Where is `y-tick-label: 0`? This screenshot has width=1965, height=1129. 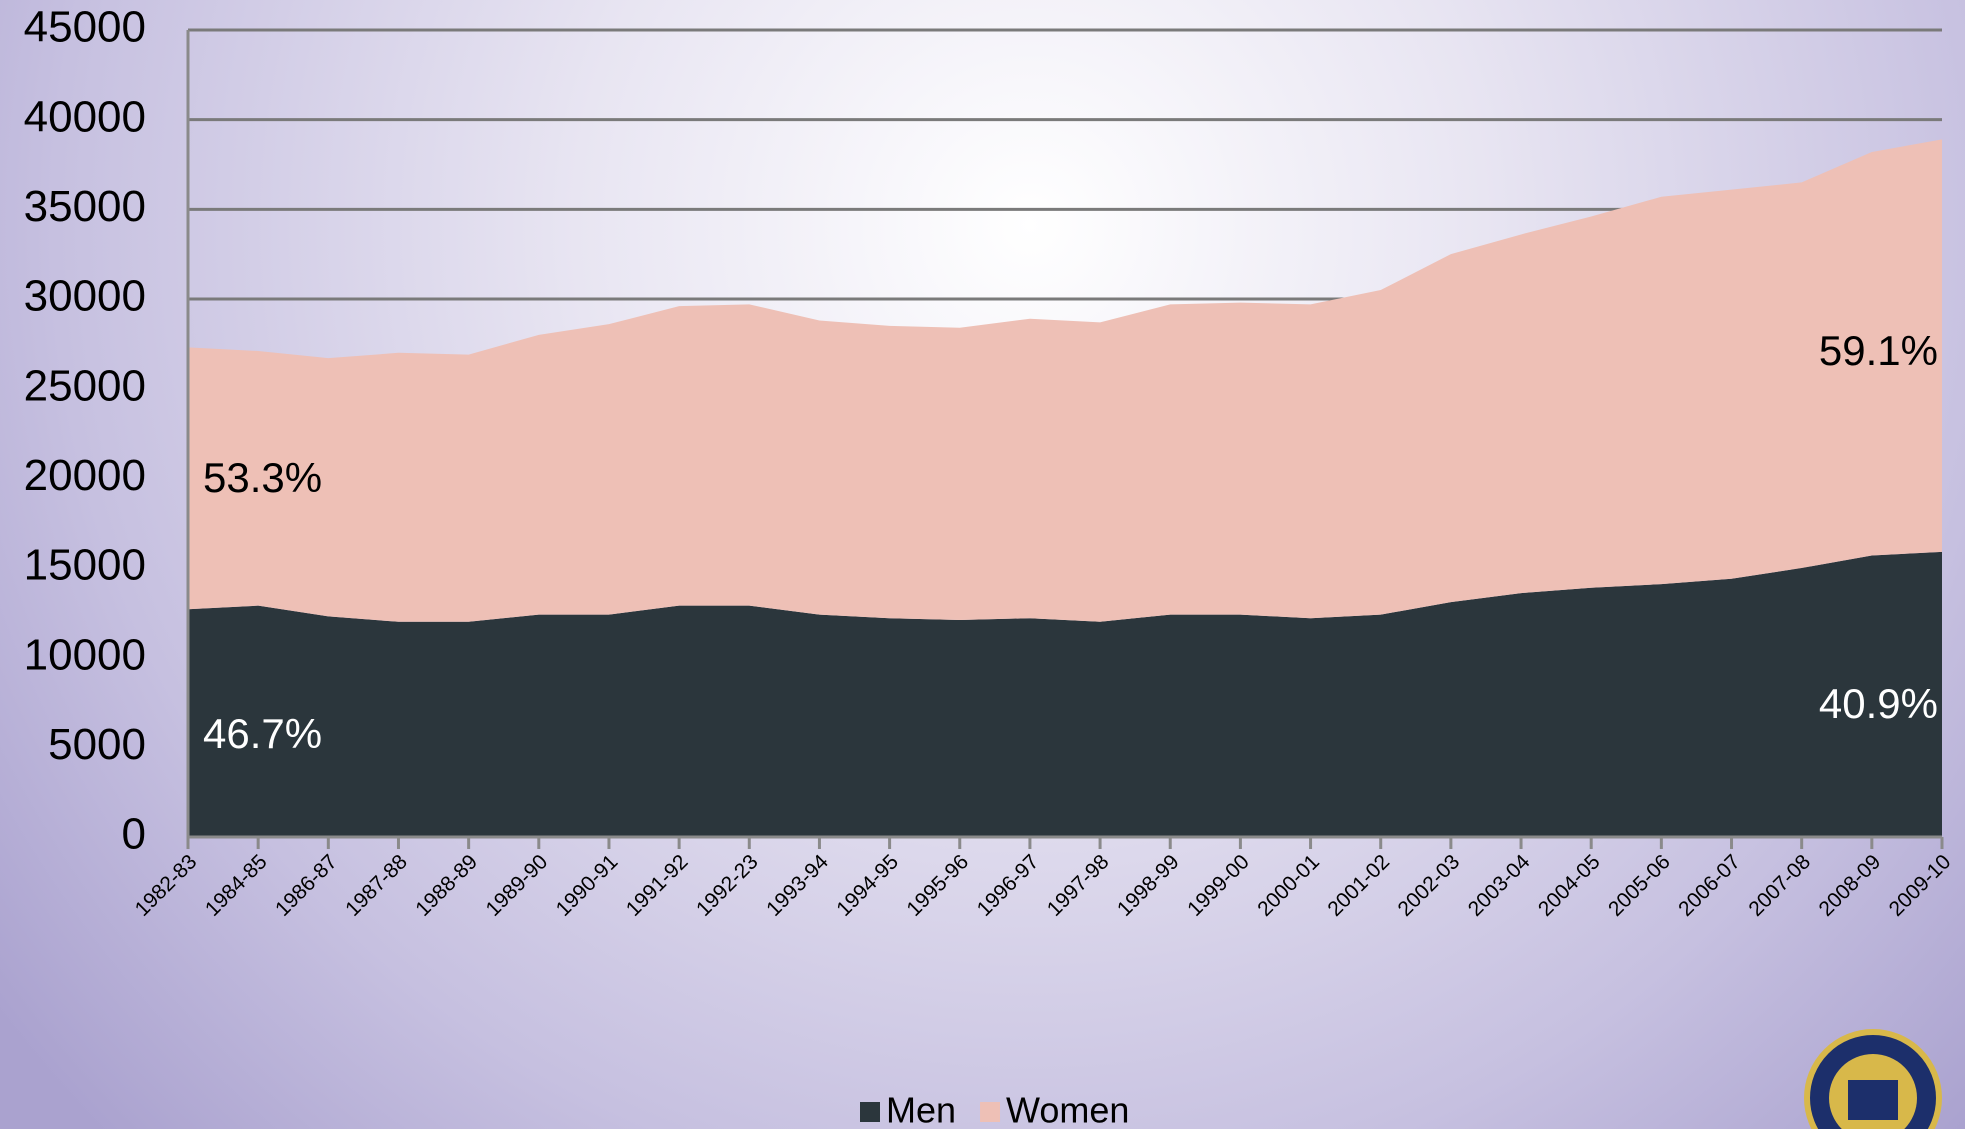
y-tick-label: 0 is located at coordinates (134, 834).